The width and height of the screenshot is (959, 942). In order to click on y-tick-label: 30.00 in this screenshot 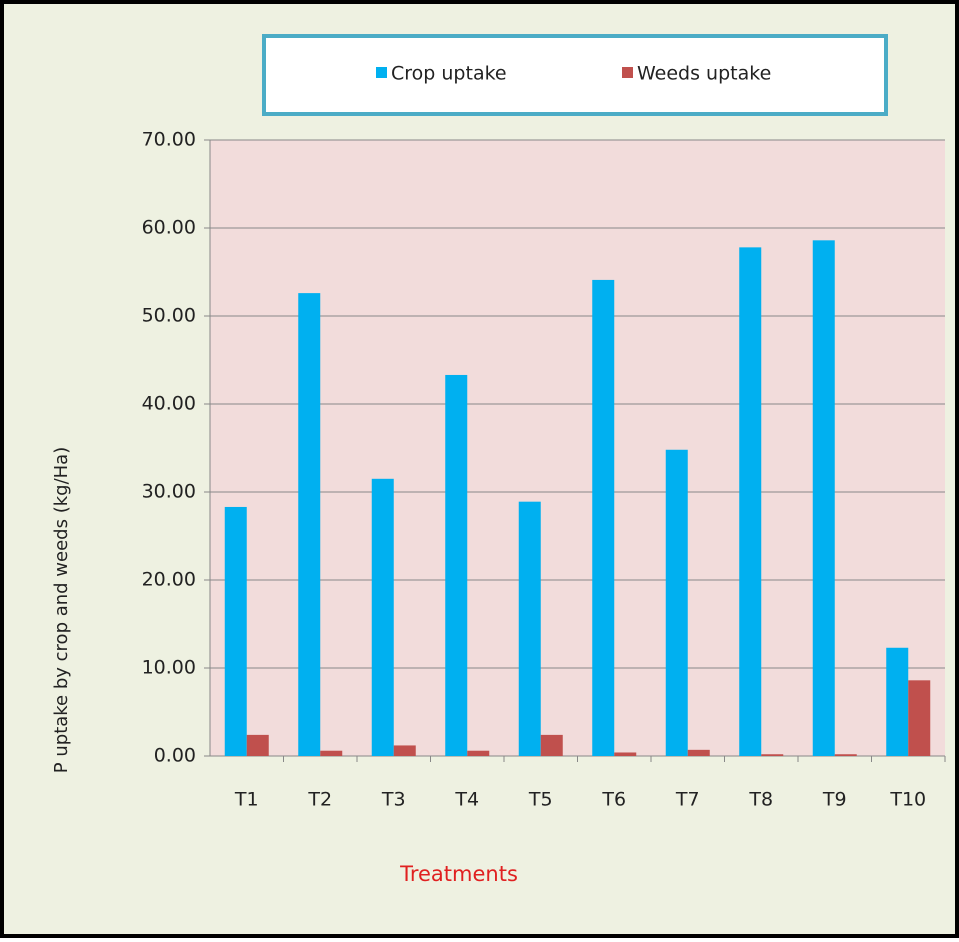, I will do `click(169, 492)`.